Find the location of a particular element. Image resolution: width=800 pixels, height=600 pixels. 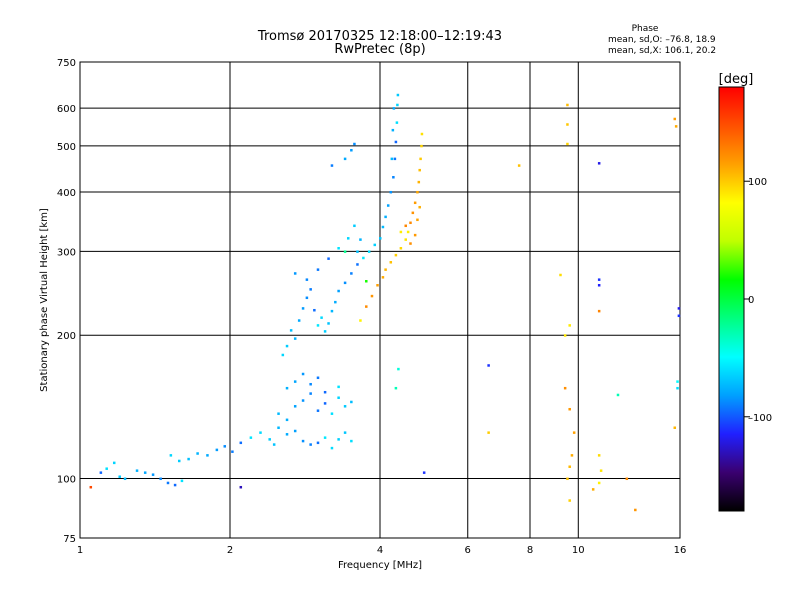

x-tick-label: 6 is located at coordinates (468, 550).